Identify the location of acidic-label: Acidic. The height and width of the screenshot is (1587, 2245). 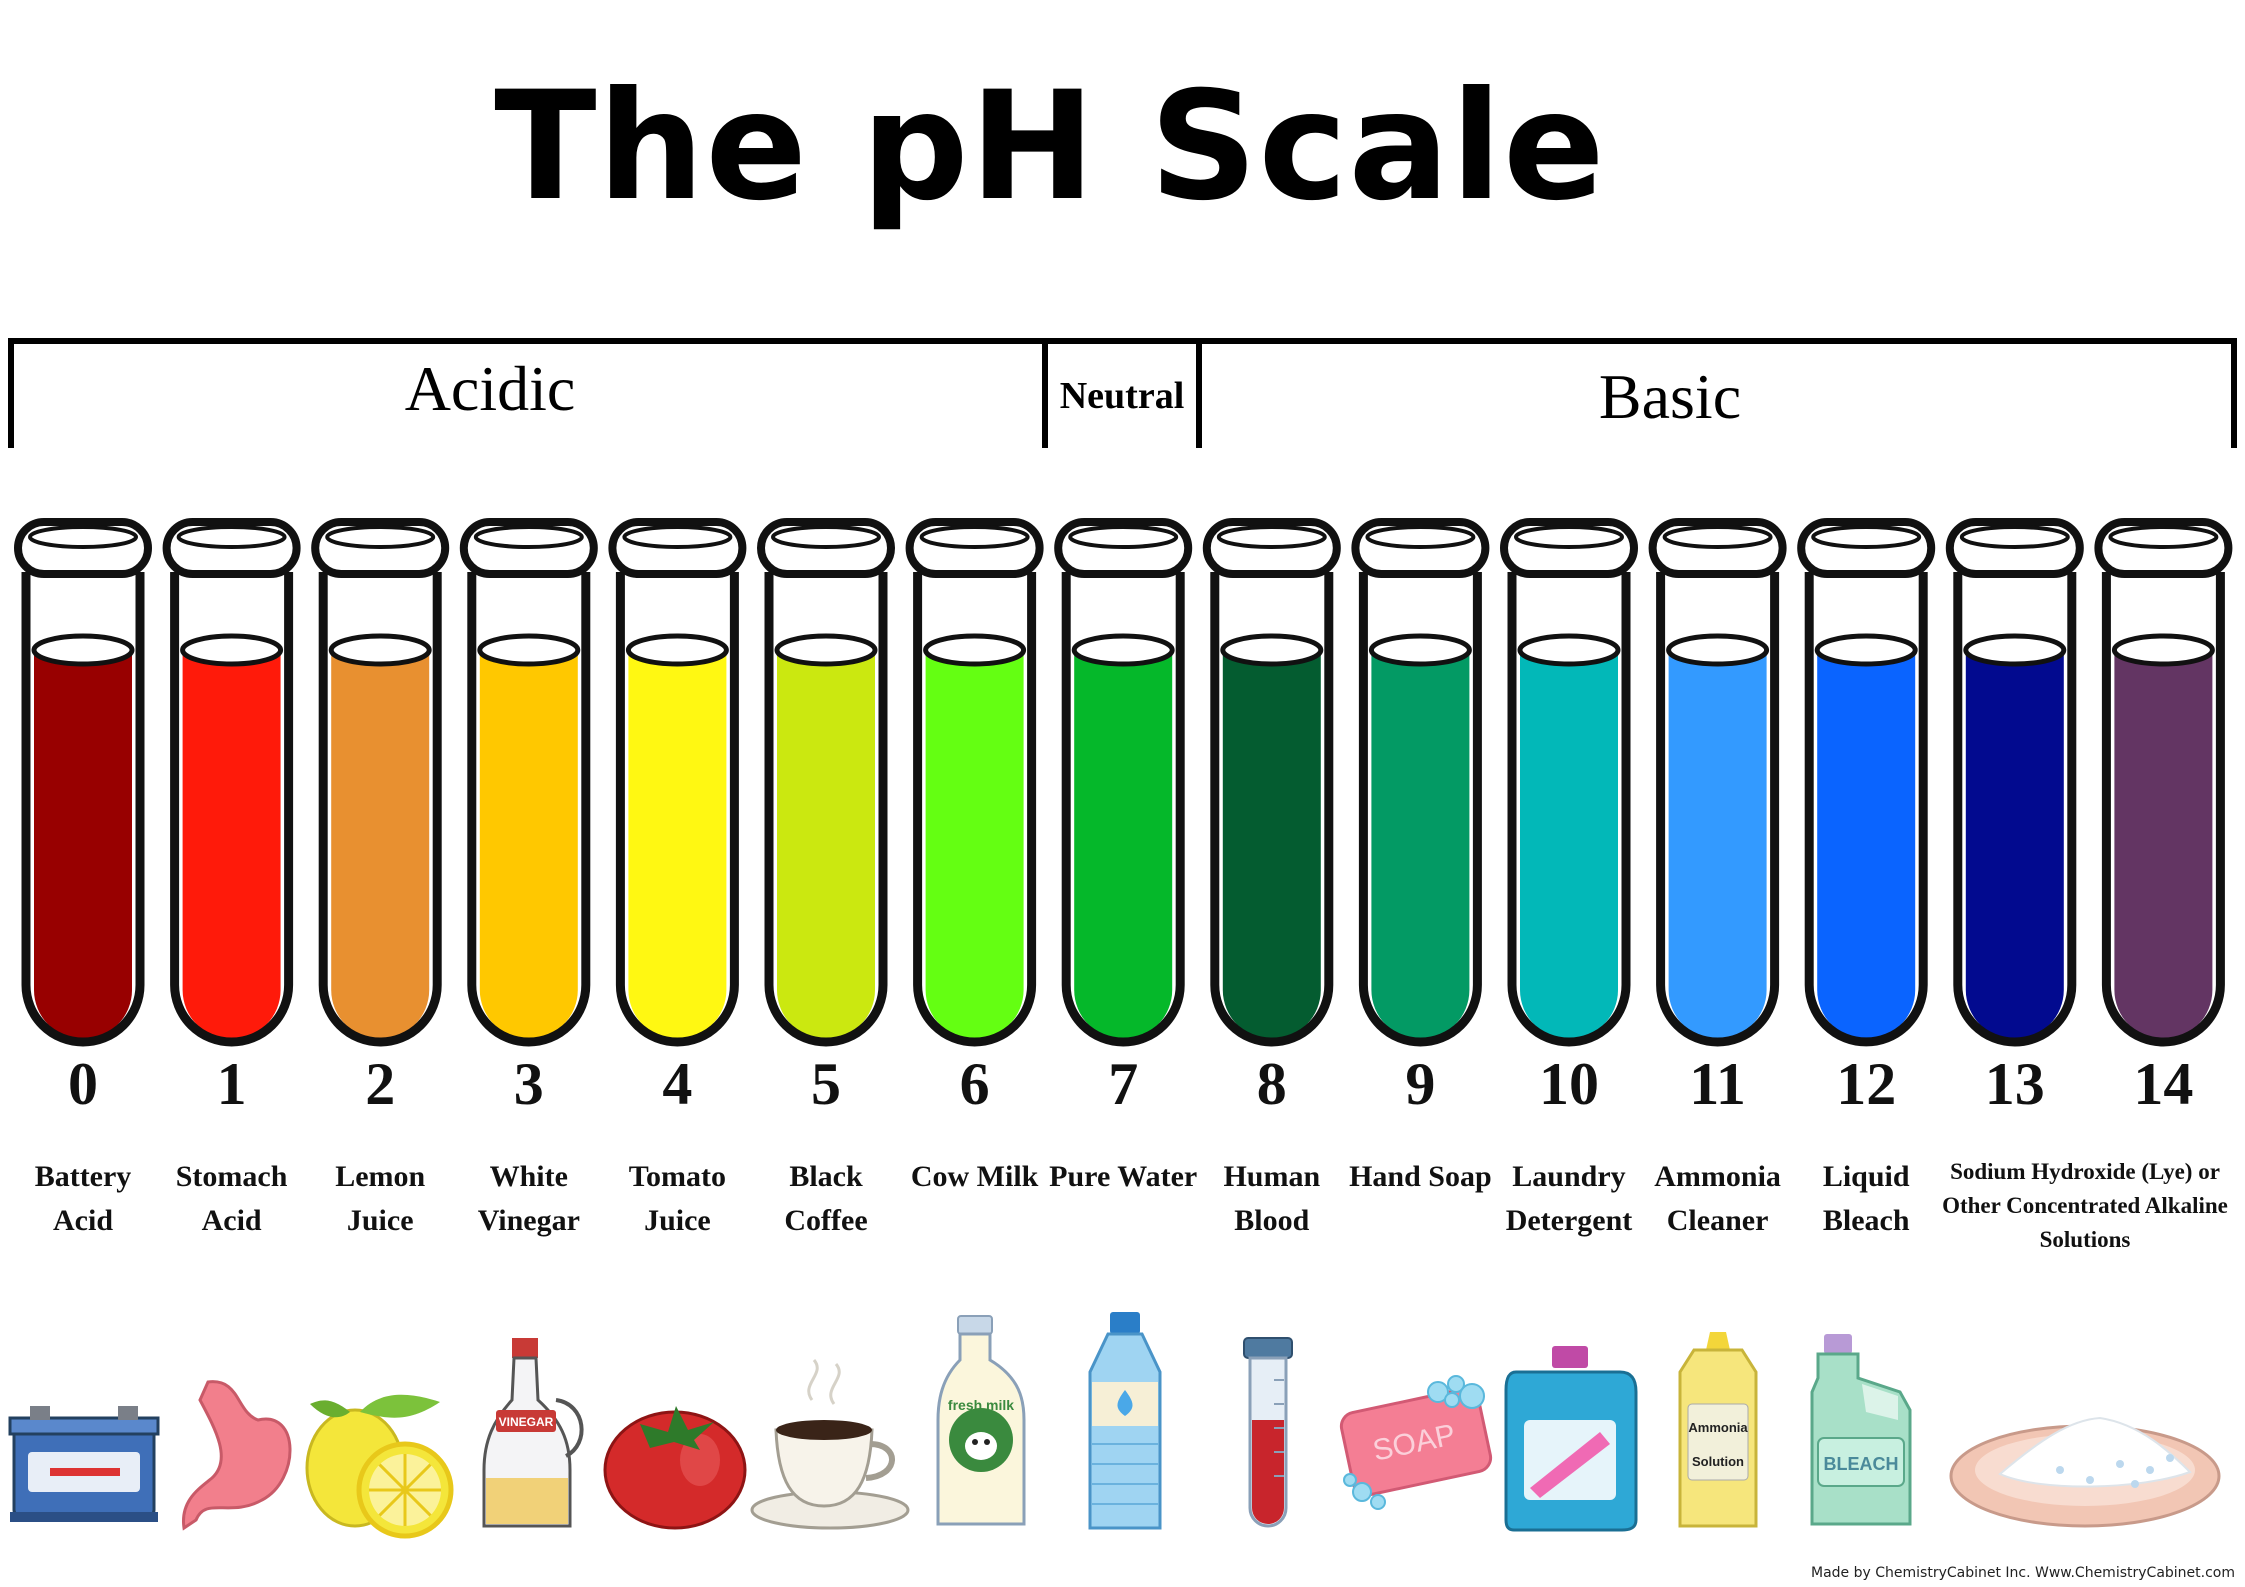
(490, 388).